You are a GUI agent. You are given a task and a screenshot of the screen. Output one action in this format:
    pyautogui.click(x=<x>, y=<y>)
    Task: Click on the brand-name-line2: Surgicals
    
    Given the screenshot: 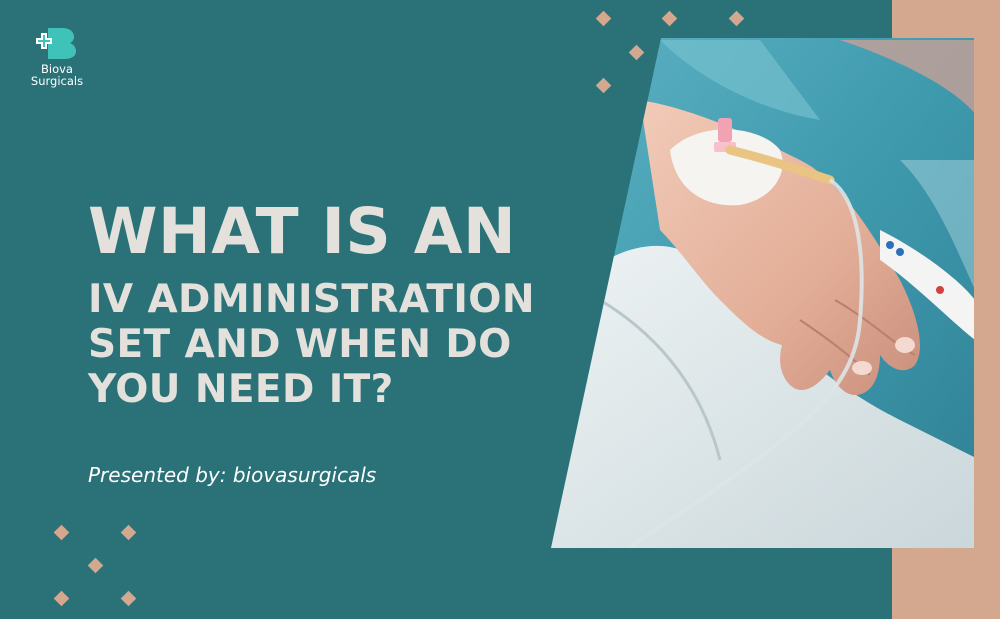 What is the action you would take?
    pyautogui.click(x=57, y=81)
    